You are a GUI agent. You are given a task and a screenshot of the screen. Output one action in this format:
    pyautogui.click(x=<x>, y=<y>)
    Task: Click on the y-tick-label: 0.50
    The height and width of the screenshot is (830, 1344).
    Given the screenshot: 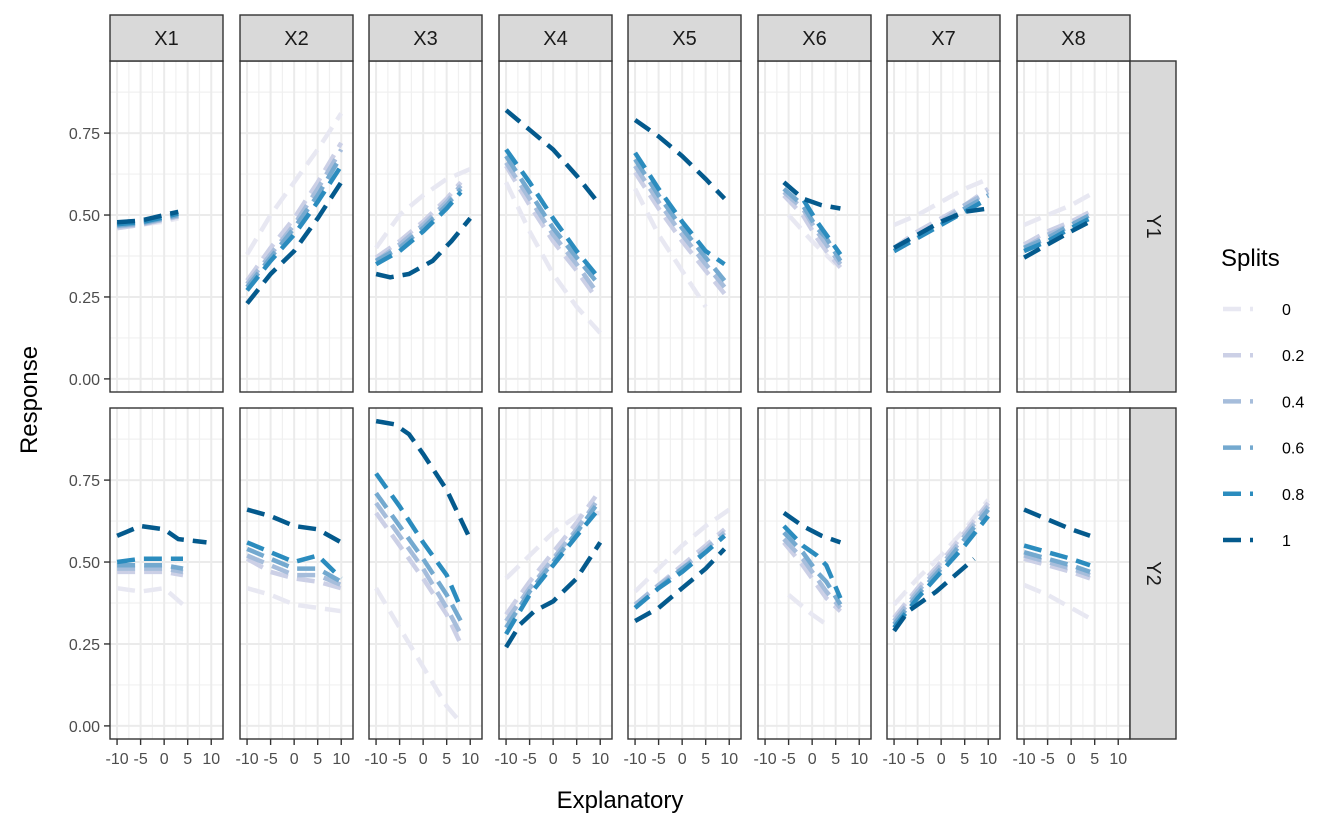 What is the action you would take?
    pyautogui.click(x=84, y=563)
    